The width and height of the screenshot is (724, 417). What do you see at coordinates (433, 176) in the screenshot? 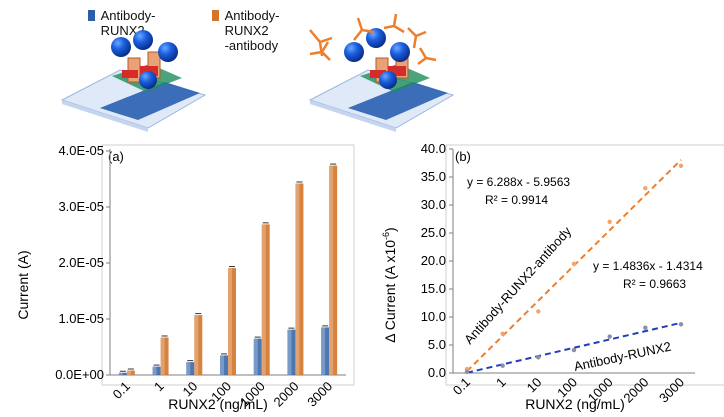
I see `chart-b-y-tick-label: 35.0` at bounding box center [433, 176].